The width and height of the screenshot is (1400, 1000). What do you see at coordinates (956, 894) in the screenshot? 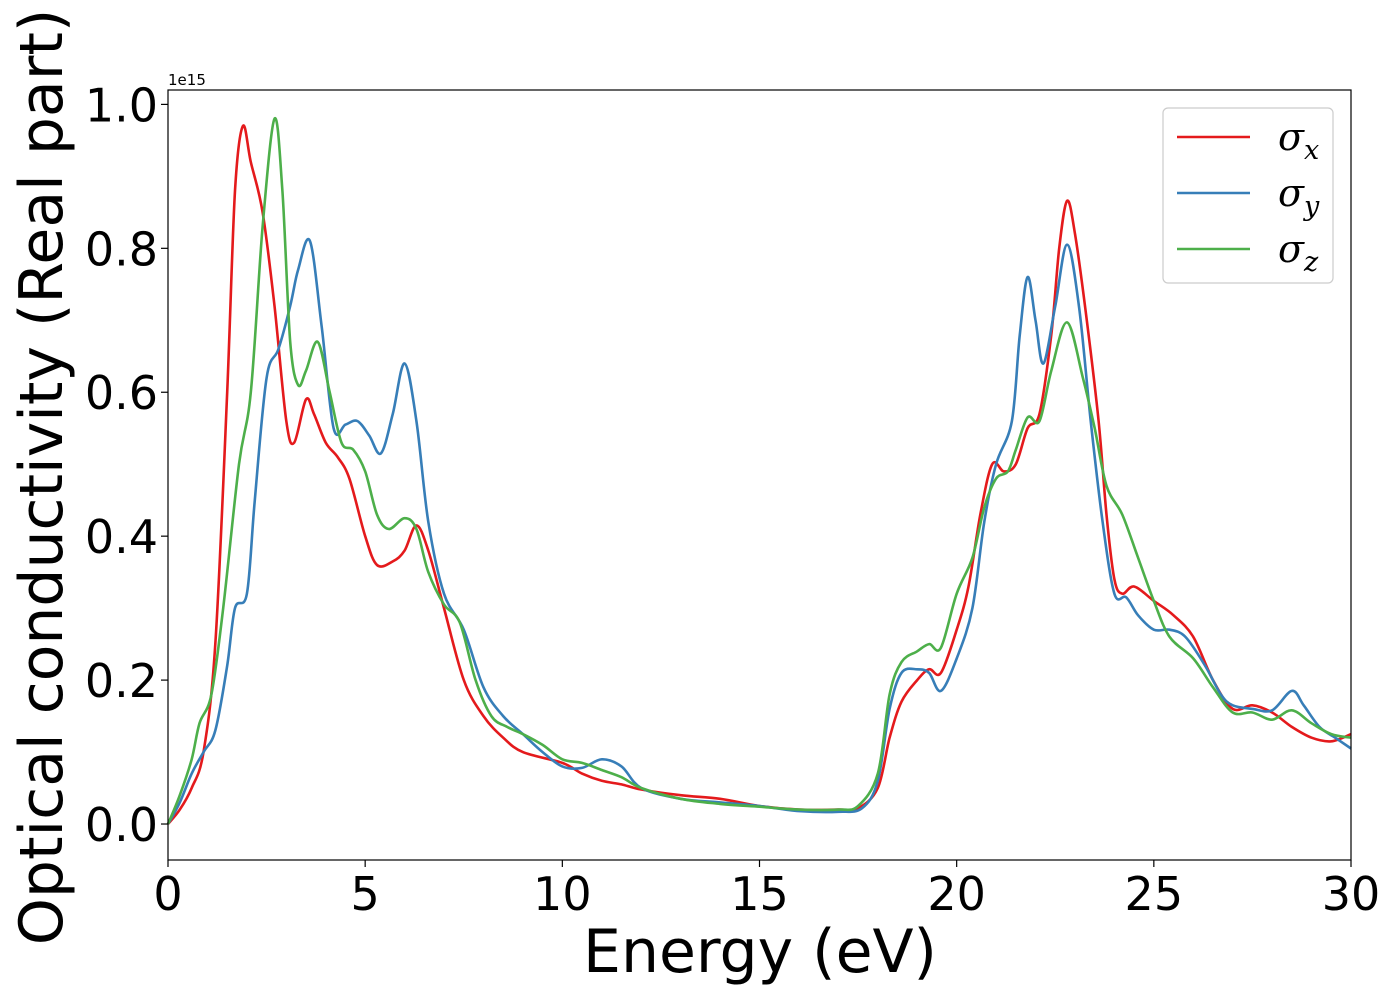
I see `x-tick-label: 20` at bounding box center [956, 894].